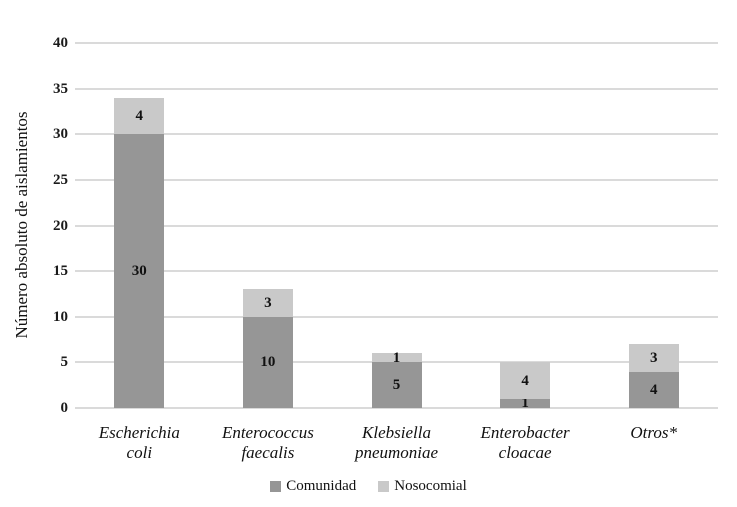 The height and width of the screenshot is (507, 737). Describe the element at coordinates (139, 432) in the screenshot. I see `x-category-label-line: Escherichia` at that location.